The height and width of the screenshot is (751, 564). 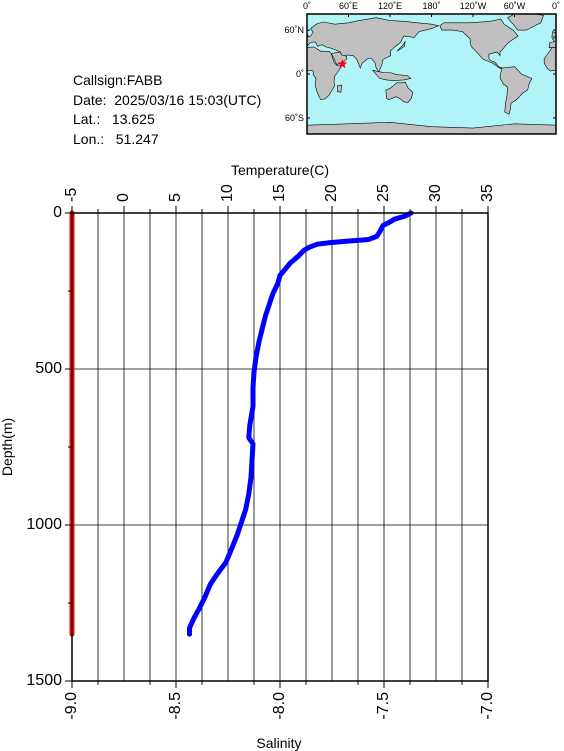 I want to click on salinity-tick-label: -7.5, so click(x=383, y=706).